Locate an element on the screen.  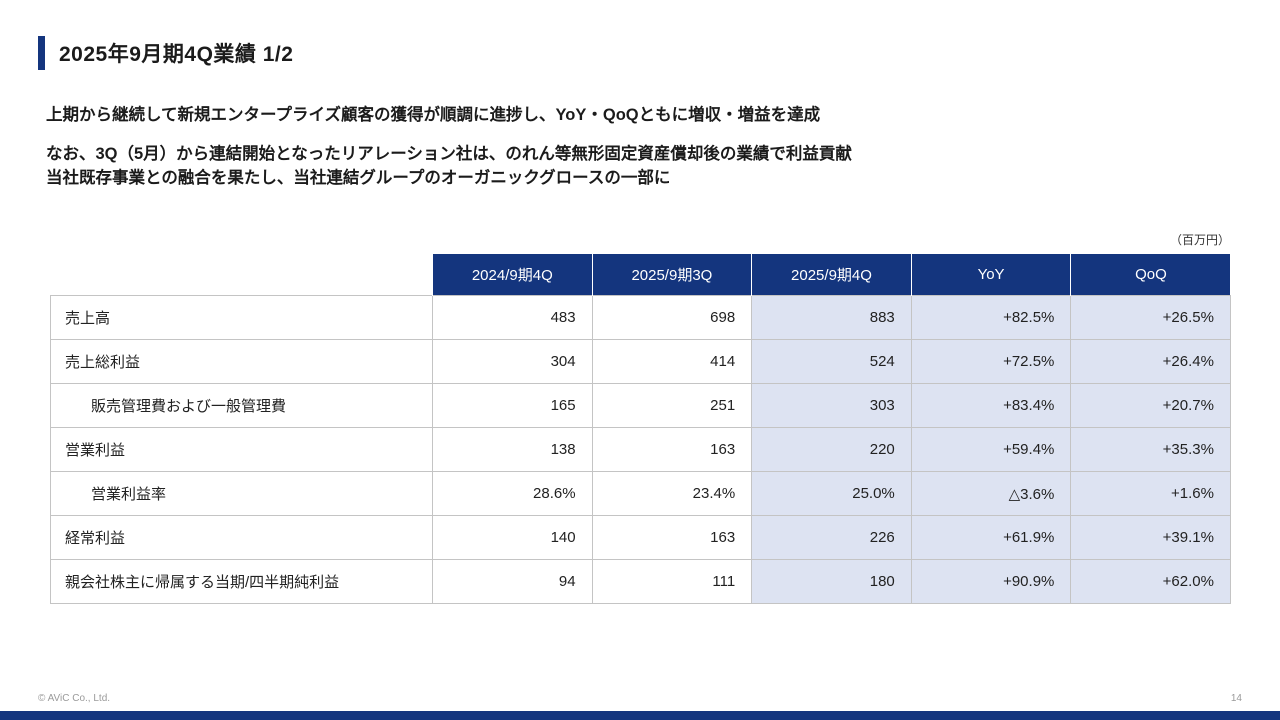
header-col-qoq: QoQ is located at coordinates (1150, 274).